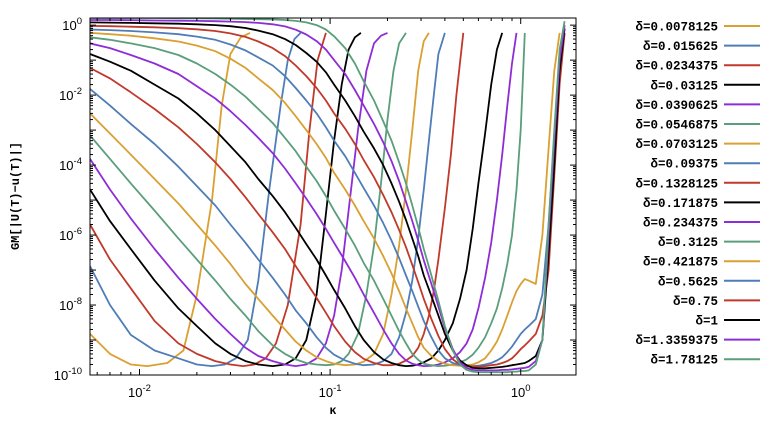  What do you see at coordinates (676, 341) in the screenshot?
I see `legend-label: δ=1.3359375` at bounding box center [676, 341].